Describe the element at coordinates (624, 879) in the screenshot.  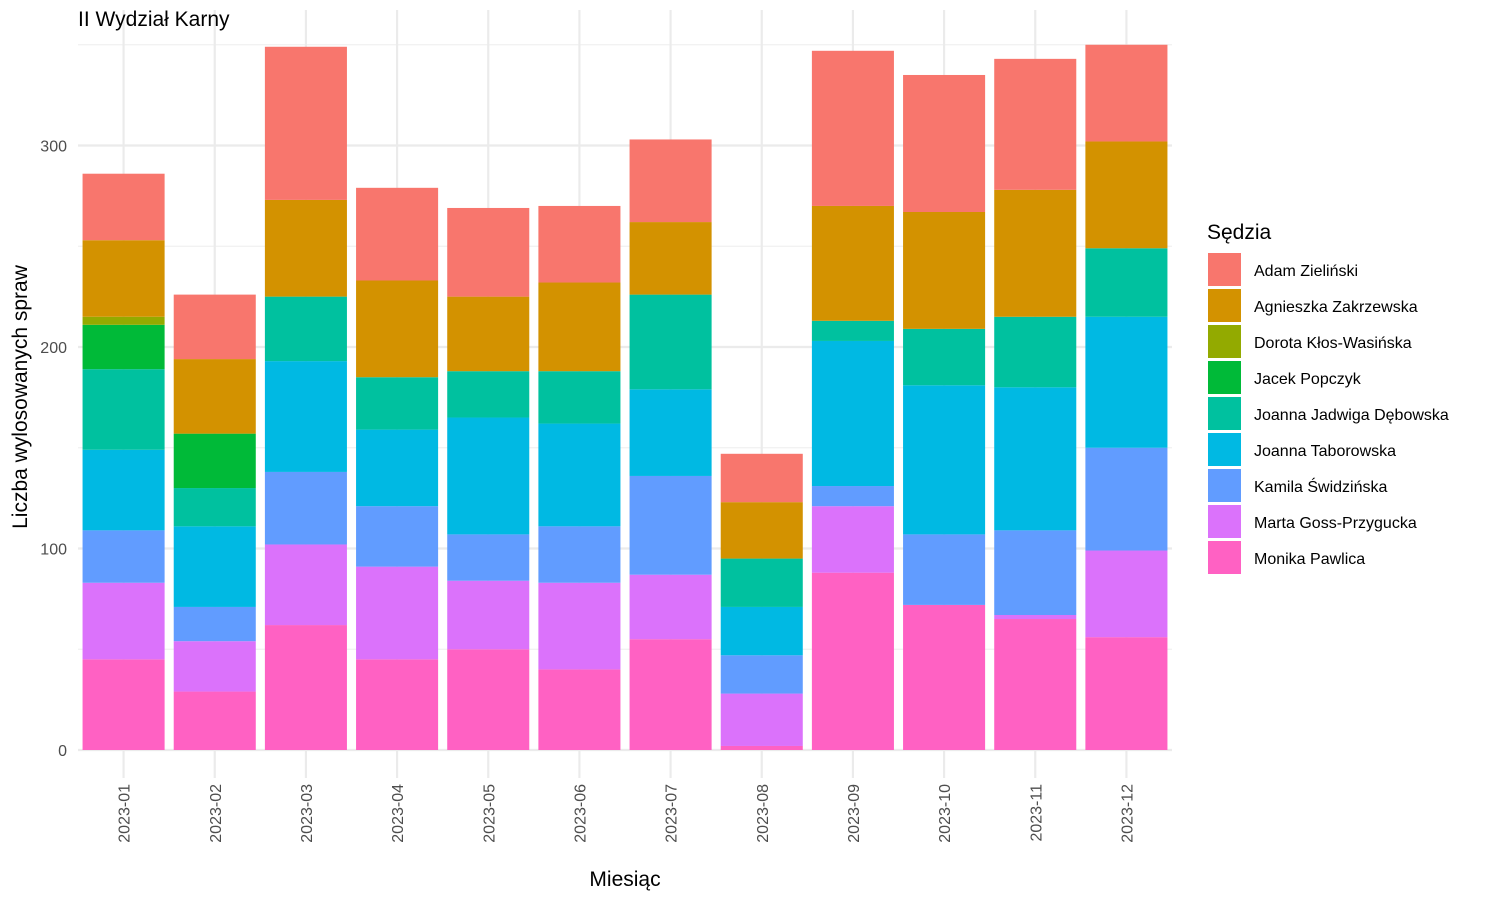
I see `x-axis-title: Miesiąc` at that location.